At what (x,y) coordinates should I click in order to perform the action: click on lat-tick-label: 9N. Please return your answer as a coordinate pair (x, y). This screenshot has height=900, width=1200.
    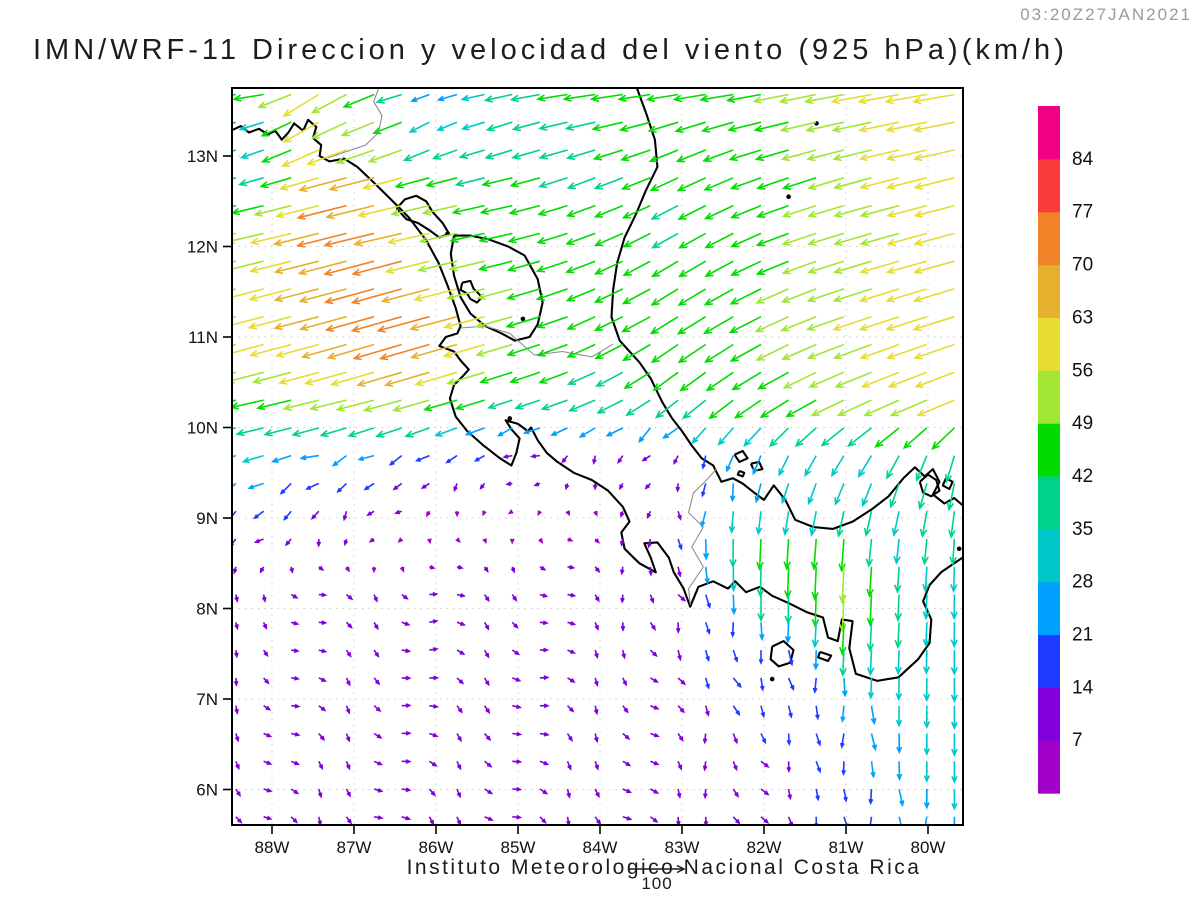
    Looking at the image, I should click on (207, 518).